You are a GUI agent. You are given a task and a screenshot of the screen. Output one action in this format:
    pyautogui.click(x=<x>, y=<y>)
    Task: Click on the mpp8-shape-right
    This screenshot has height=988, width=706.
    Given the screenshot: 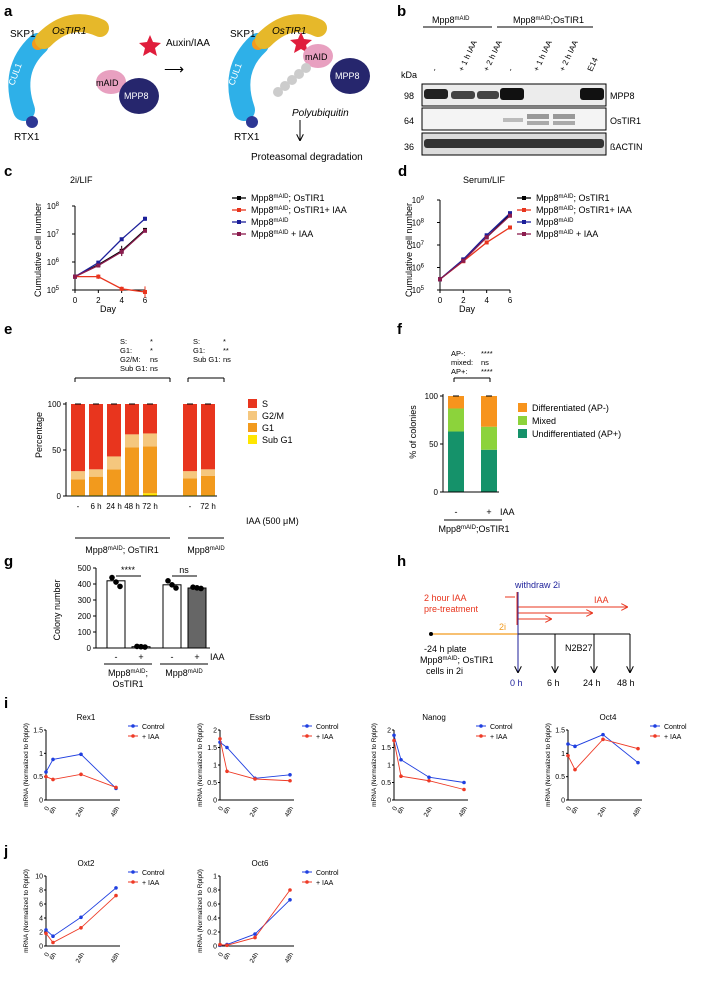 What is the action you would take?
    pyautogui.click(x=350, y=76)
    